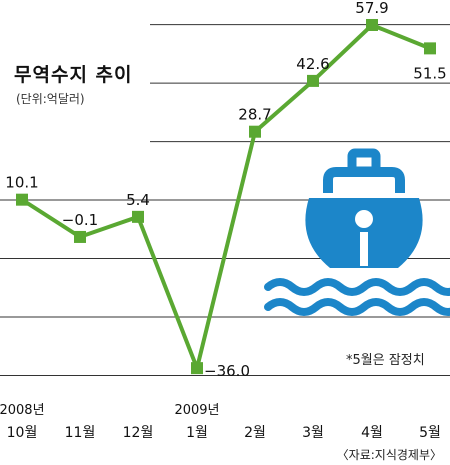 The height and width of the screenshot is (465, 450). I want to click on data-label: −0.1, so click(80, 220).